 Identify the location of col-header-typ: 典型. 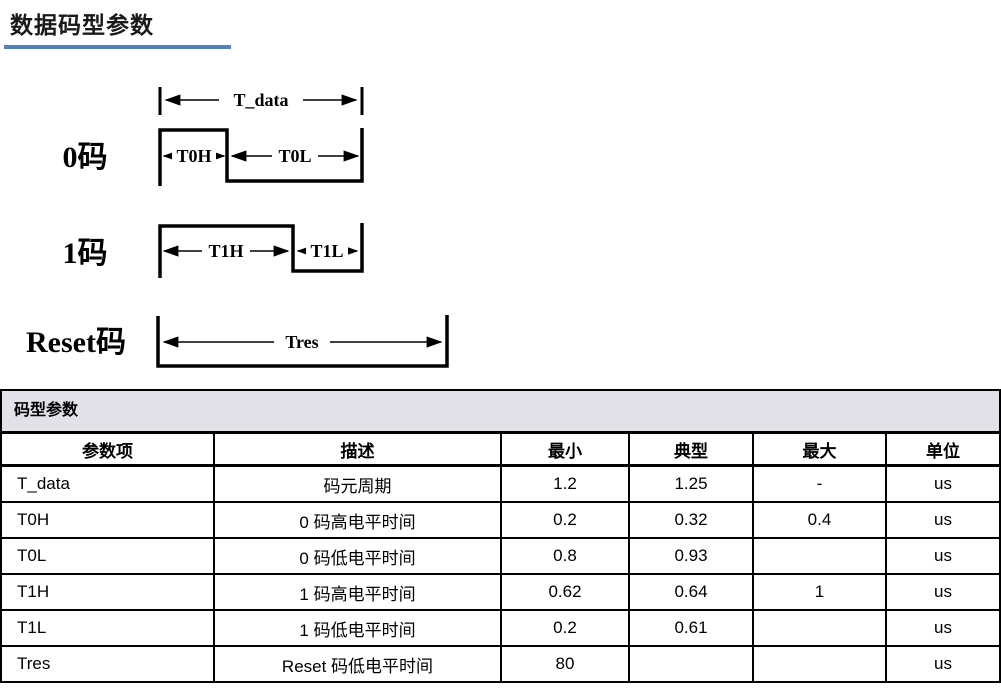
(691, 450).